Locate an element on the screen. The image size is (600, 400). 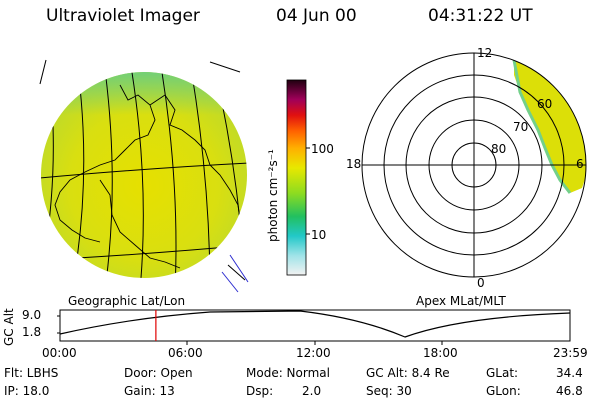
colorbar-unit-label: photon cm⁻²s⁻¹ is located at coordinates (273, 195).